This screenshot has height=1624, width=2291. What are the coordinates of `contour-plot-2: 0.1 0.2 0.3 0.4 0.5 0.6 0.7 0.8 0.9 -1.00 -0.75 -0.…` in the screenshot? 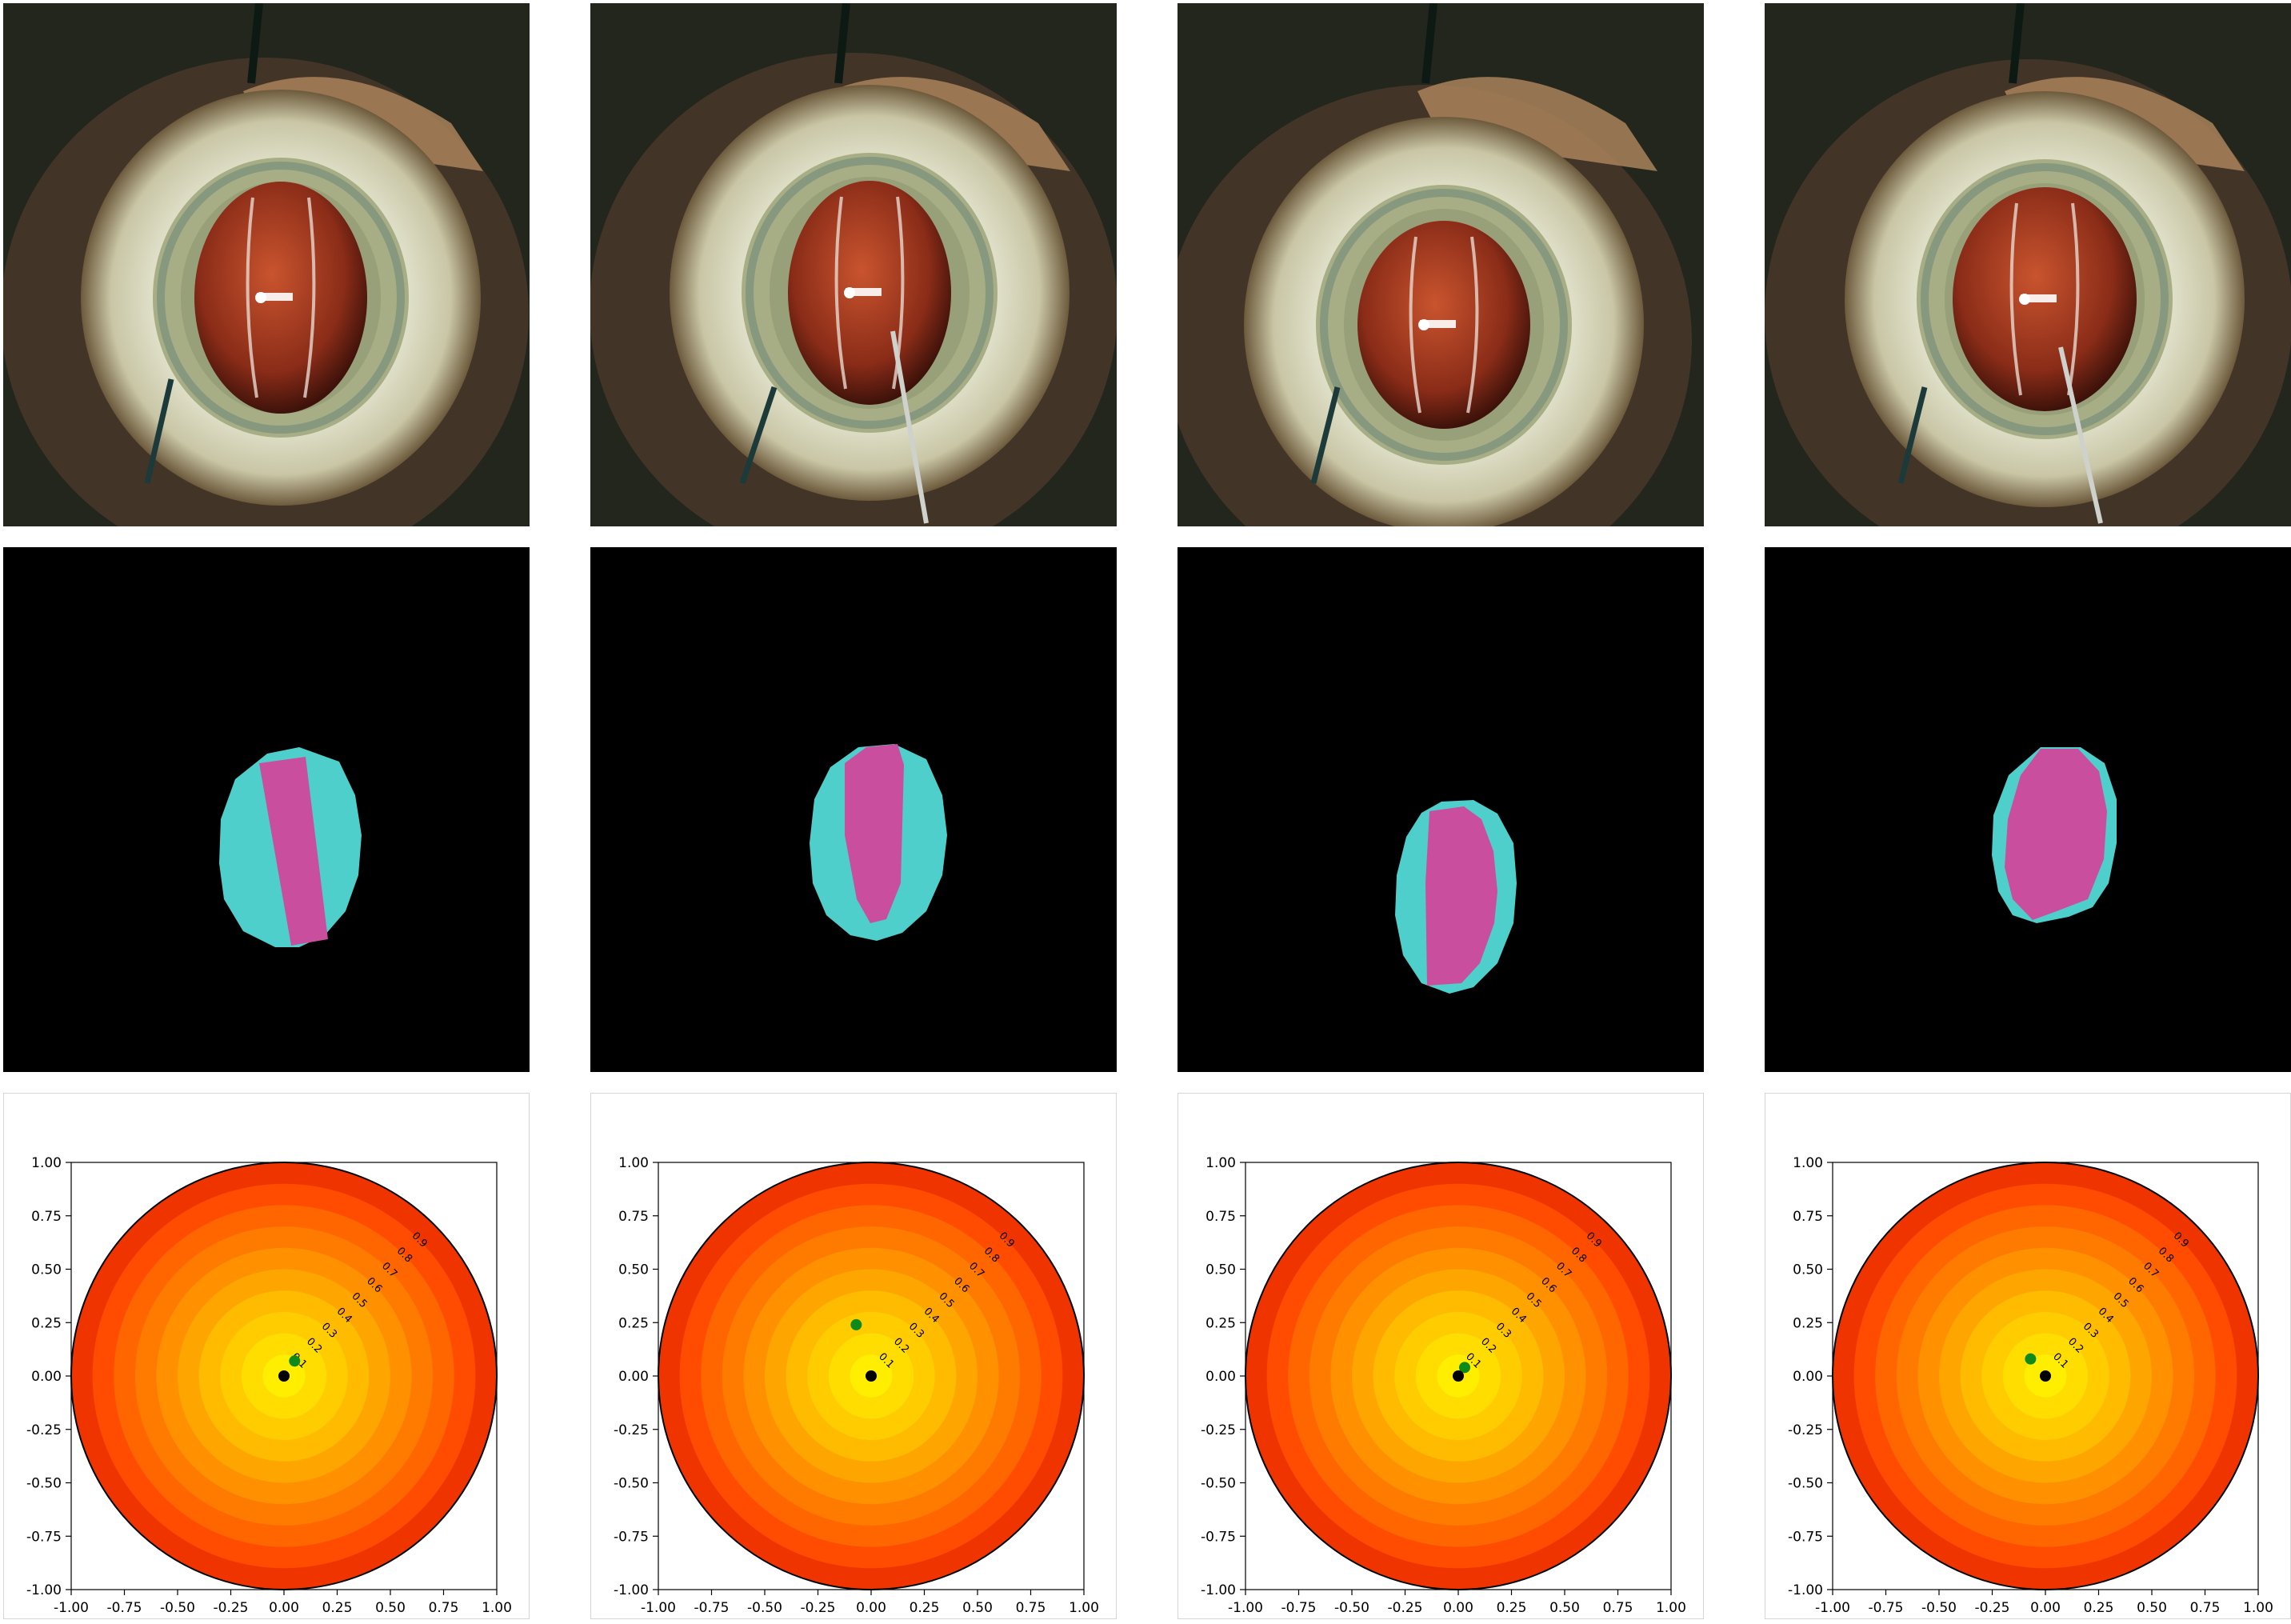 It's located at (854, 1356).